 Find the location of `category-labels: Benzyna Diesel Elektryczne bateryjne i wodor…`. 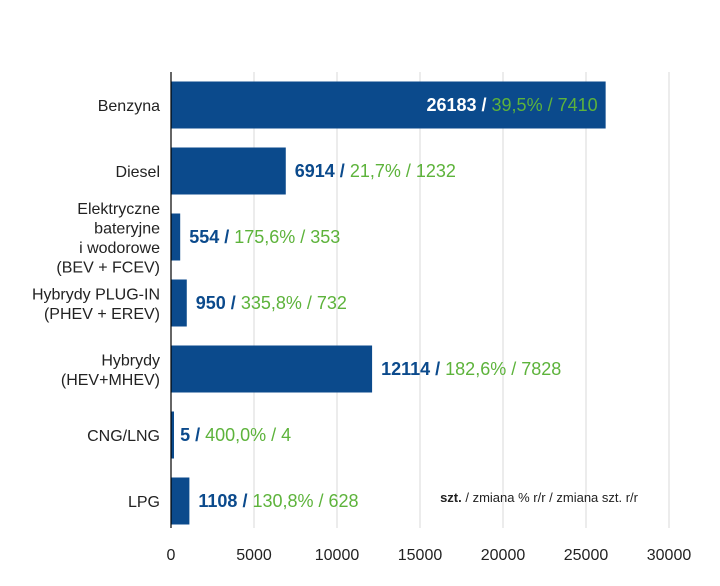

category-labels: Benzyna Diesel Elektryczne bateryjne i wodor… is located at coordinates (96, 304).